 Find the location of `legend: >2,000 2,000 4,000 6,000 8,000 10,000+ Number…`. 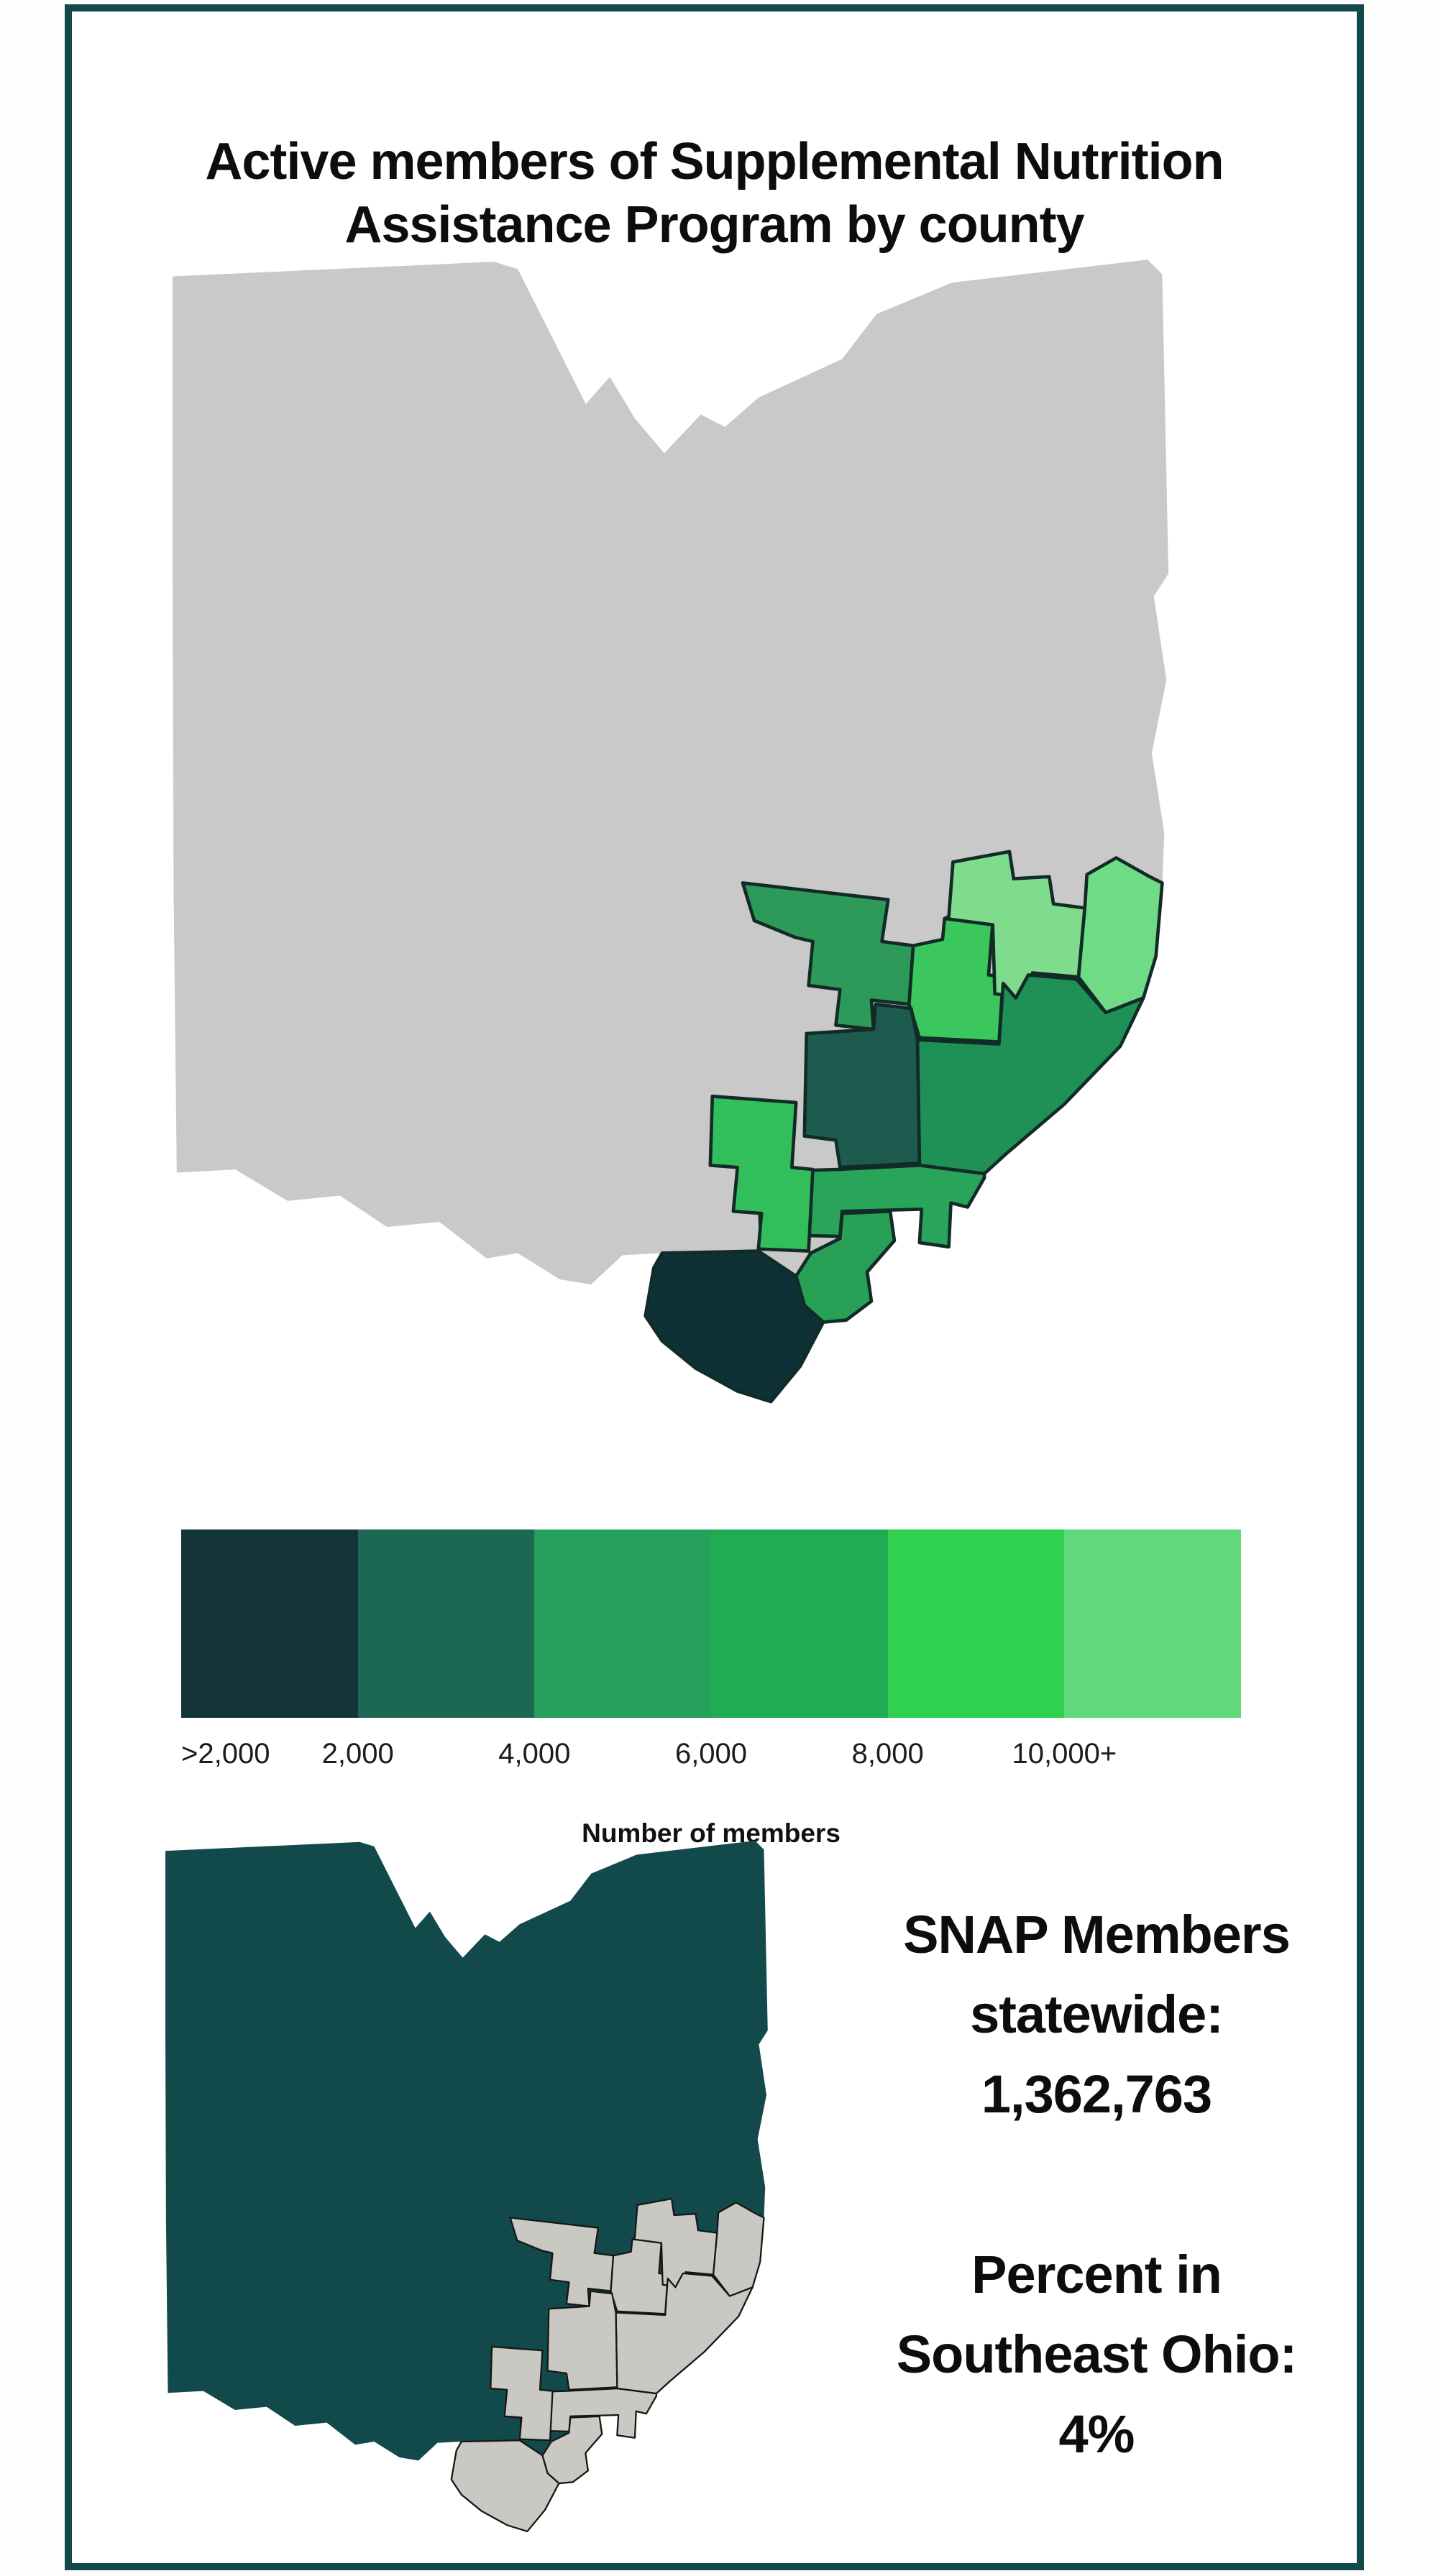

legend: >2,000 2,000 4,000 6,000 8,000 10,000+ Number… is located at coordinates (711, 1689).